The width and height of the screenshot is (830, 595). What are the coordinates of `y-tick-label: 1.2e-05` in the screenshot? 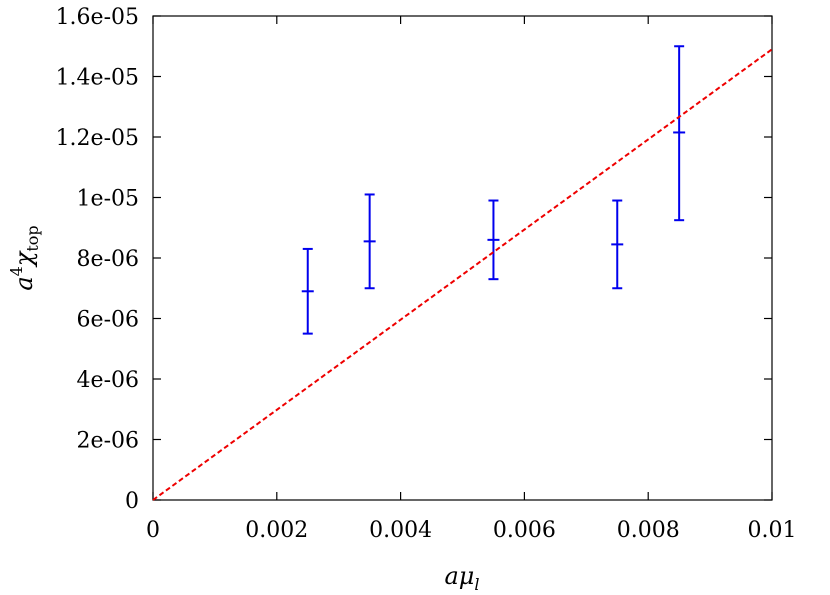 It's located at (97, 138).